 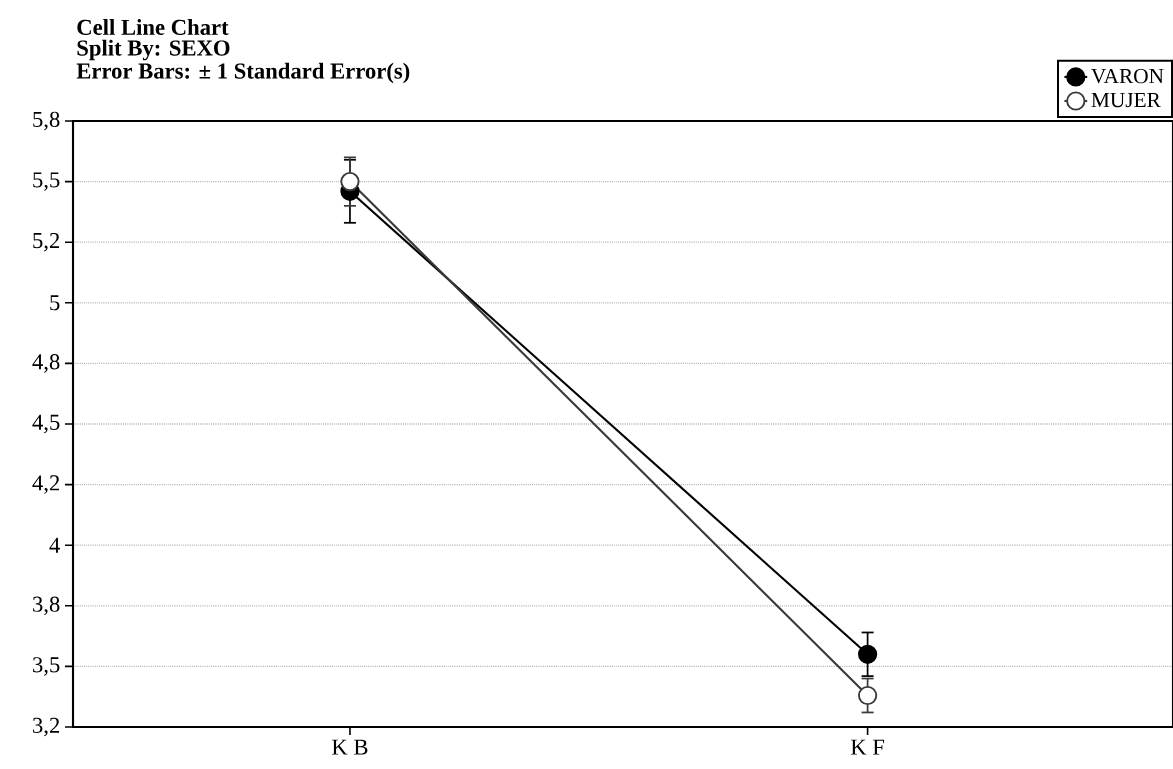 I want to click on y-tick-label: 5,2, so click(x=46, y=242).